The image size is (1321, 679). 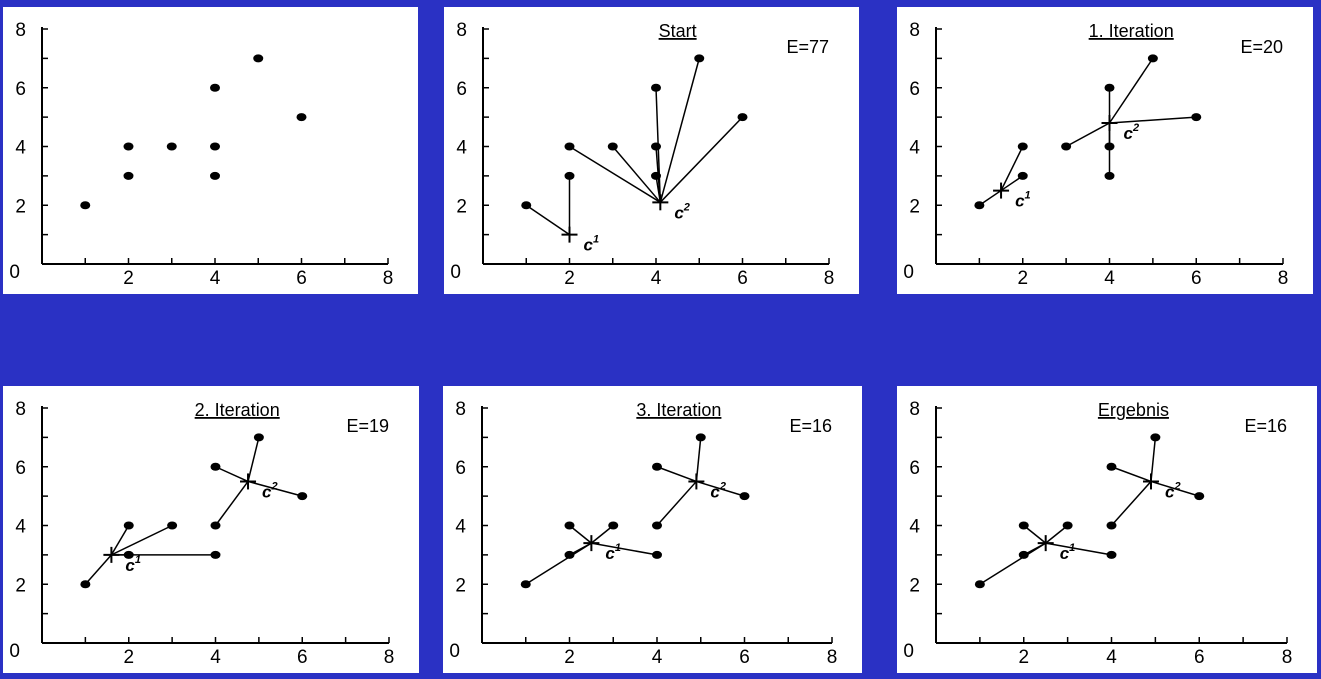 I want to click on chart-panel-data: 2 2 4 4 6 6 8 8 0, so click(x=210, y=150).